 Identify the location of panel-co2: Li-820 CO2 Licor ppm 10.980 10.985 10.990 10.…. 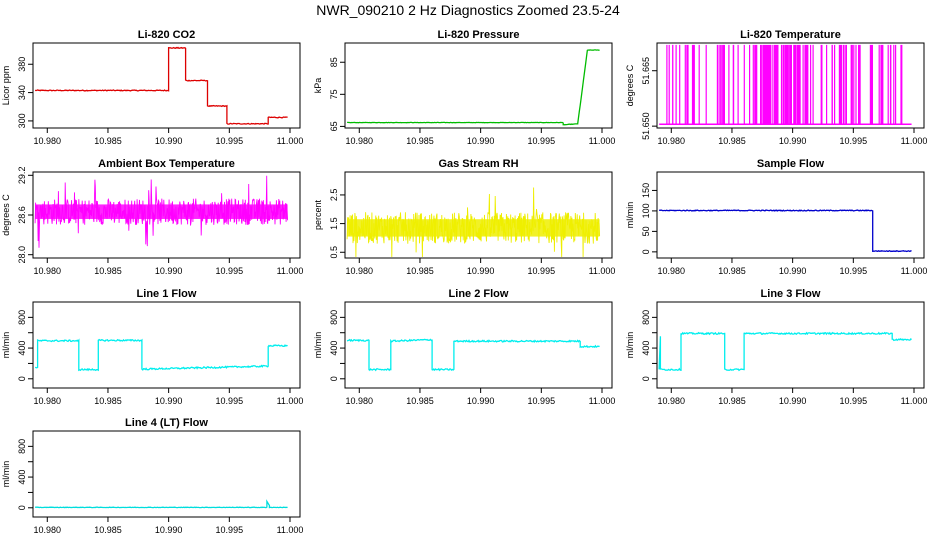
(152, 87).